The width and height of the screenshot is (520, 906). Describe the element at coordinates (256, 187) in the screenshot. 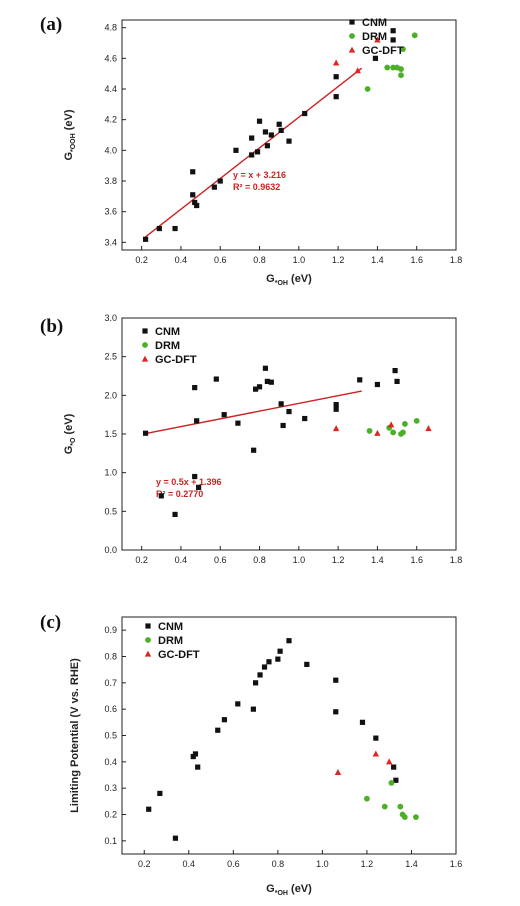

I see `panel-a-fit-r2: R² = 0.9632` at that location.